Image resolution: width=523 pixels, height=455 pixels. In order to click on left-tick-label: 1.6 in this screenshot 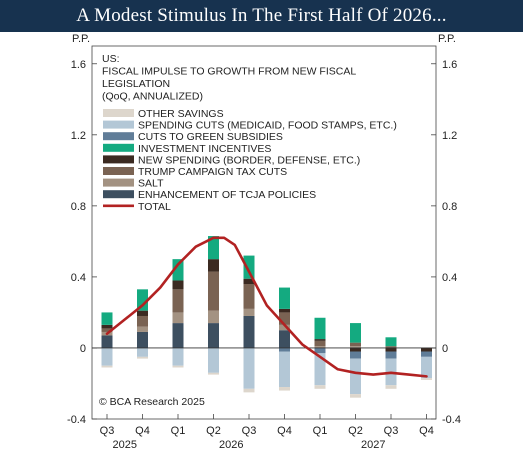, I will do `click(78, 65)`.